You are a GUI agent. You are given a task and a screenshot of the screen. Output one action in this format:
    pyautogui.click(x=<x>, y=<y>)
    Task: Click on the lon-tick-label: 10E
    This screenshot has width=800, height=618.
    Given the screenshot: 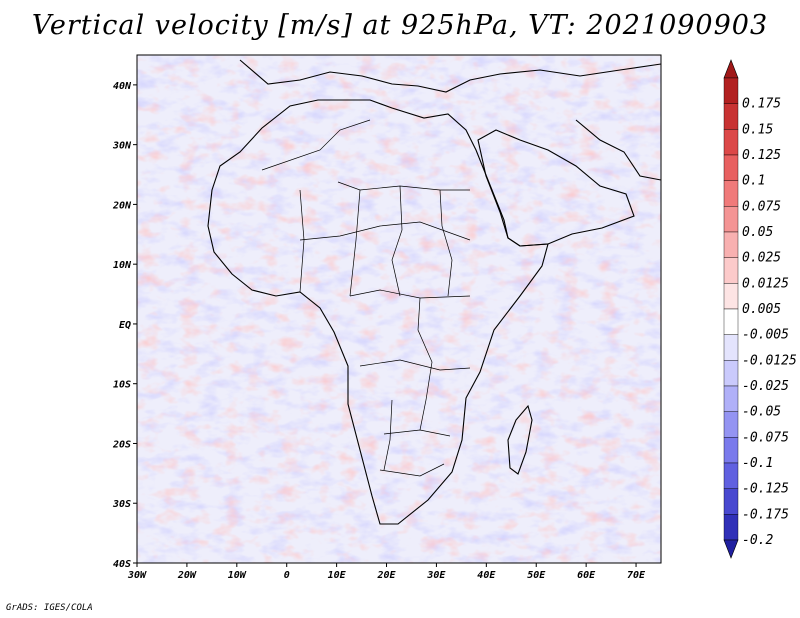 What is the action you would take?
    pyautogui.click(x=337, y=575)
    